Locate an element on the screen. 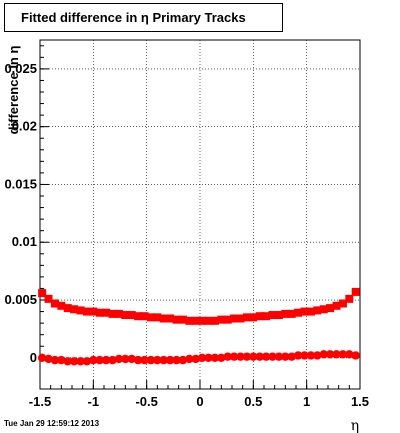  x-axis-label: η is located at coordinates (355, 425).